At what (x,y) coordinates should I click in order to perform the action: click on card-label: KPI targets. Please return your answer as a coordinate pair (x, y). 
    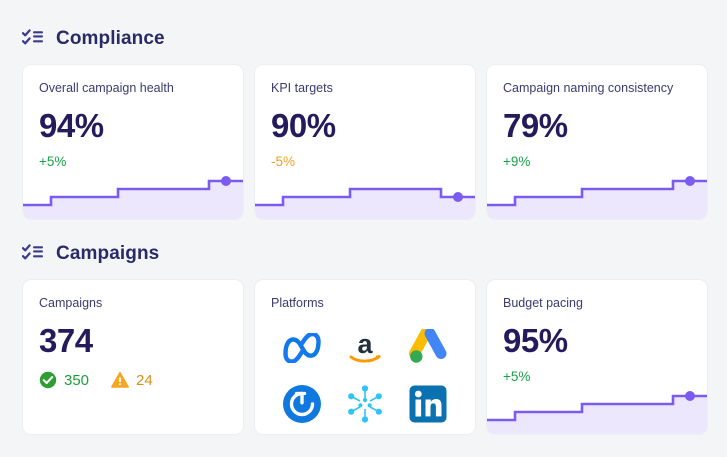
    Looking at the image, I should click on (302, 88).